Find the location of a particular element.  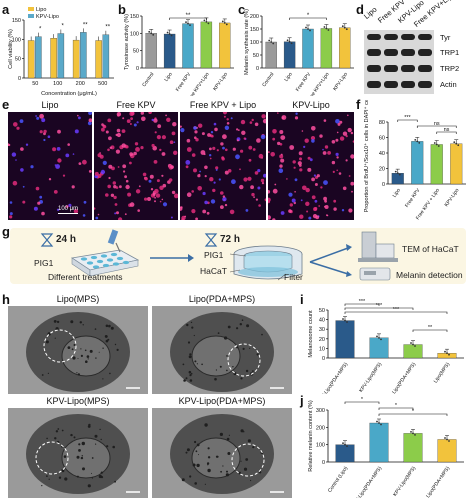

x-tick-label: 100 is located at coordinates (57, 84).